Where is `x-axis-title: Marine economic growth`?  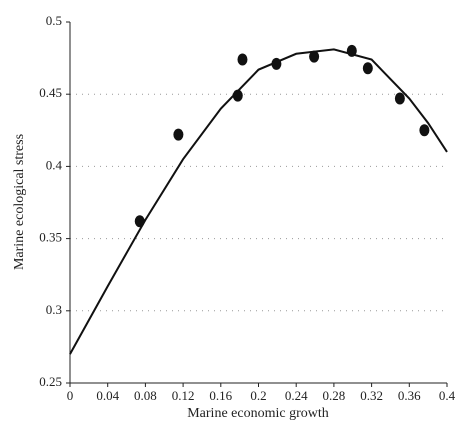
x-axis-title: Marine economic growth is located at coordinates (258, 413).